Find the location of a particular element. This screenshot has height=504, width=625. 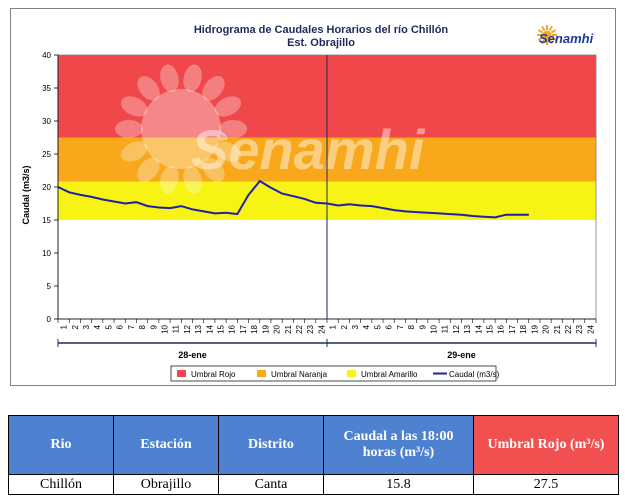

y-tick-label: 40 is located at coordinates (46, 55).